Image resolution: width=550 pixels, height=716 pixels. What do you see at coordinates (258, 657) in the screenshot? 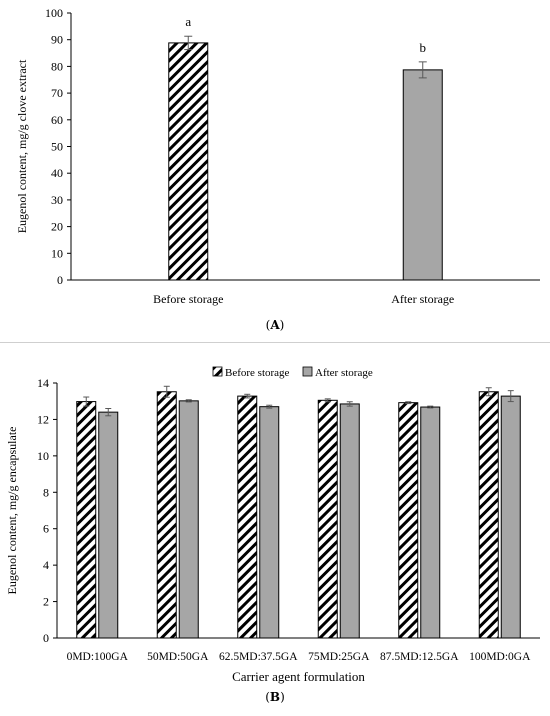
I see `x-tick-label: 62.5MD:37.5GA` at bounding box center [258, 657].